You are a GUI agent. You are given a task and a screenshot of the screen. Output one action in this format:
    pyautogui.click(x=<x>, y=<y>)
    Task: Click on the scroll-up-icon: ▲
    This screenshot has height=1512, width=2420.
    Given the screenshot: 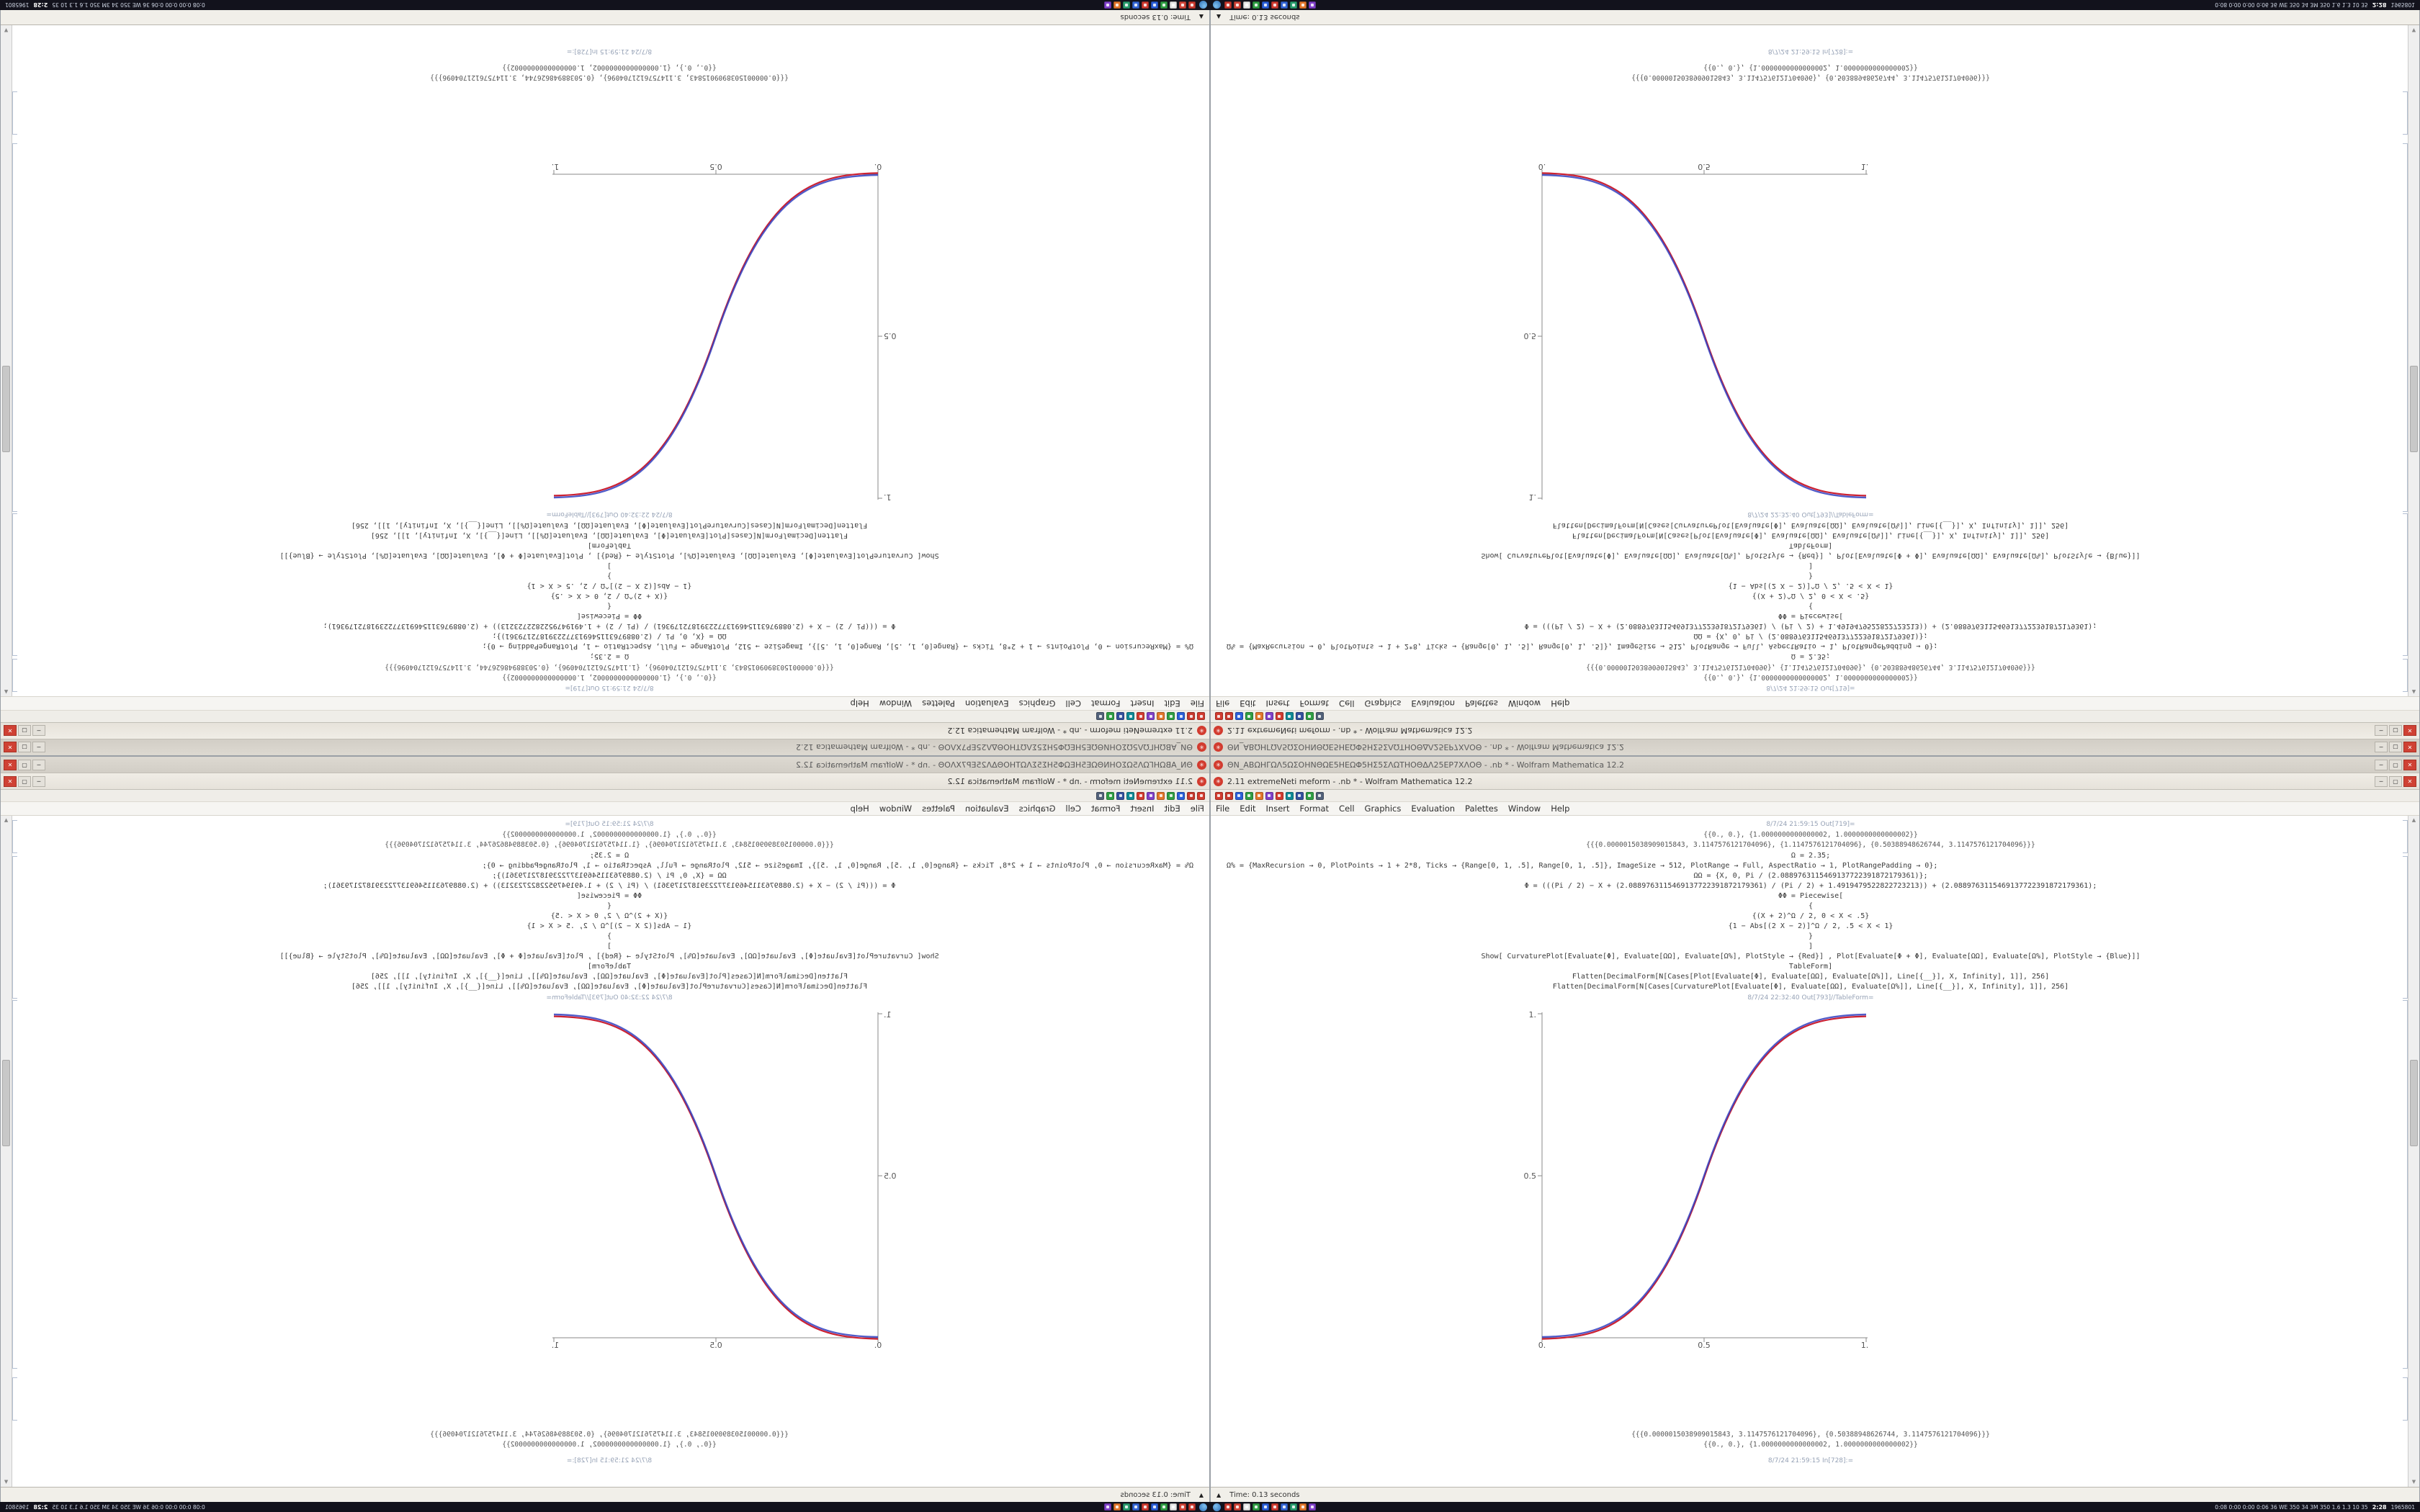 What is the action you would take?
    pyautogui.click(x=2413, y=820)
    